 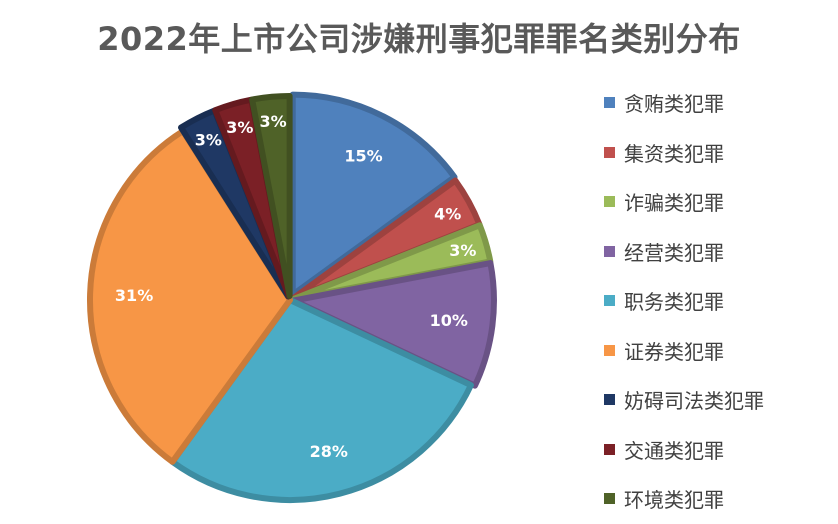 I want to click on legend-item: 职务类犯罪, so click(x=719, y=301).